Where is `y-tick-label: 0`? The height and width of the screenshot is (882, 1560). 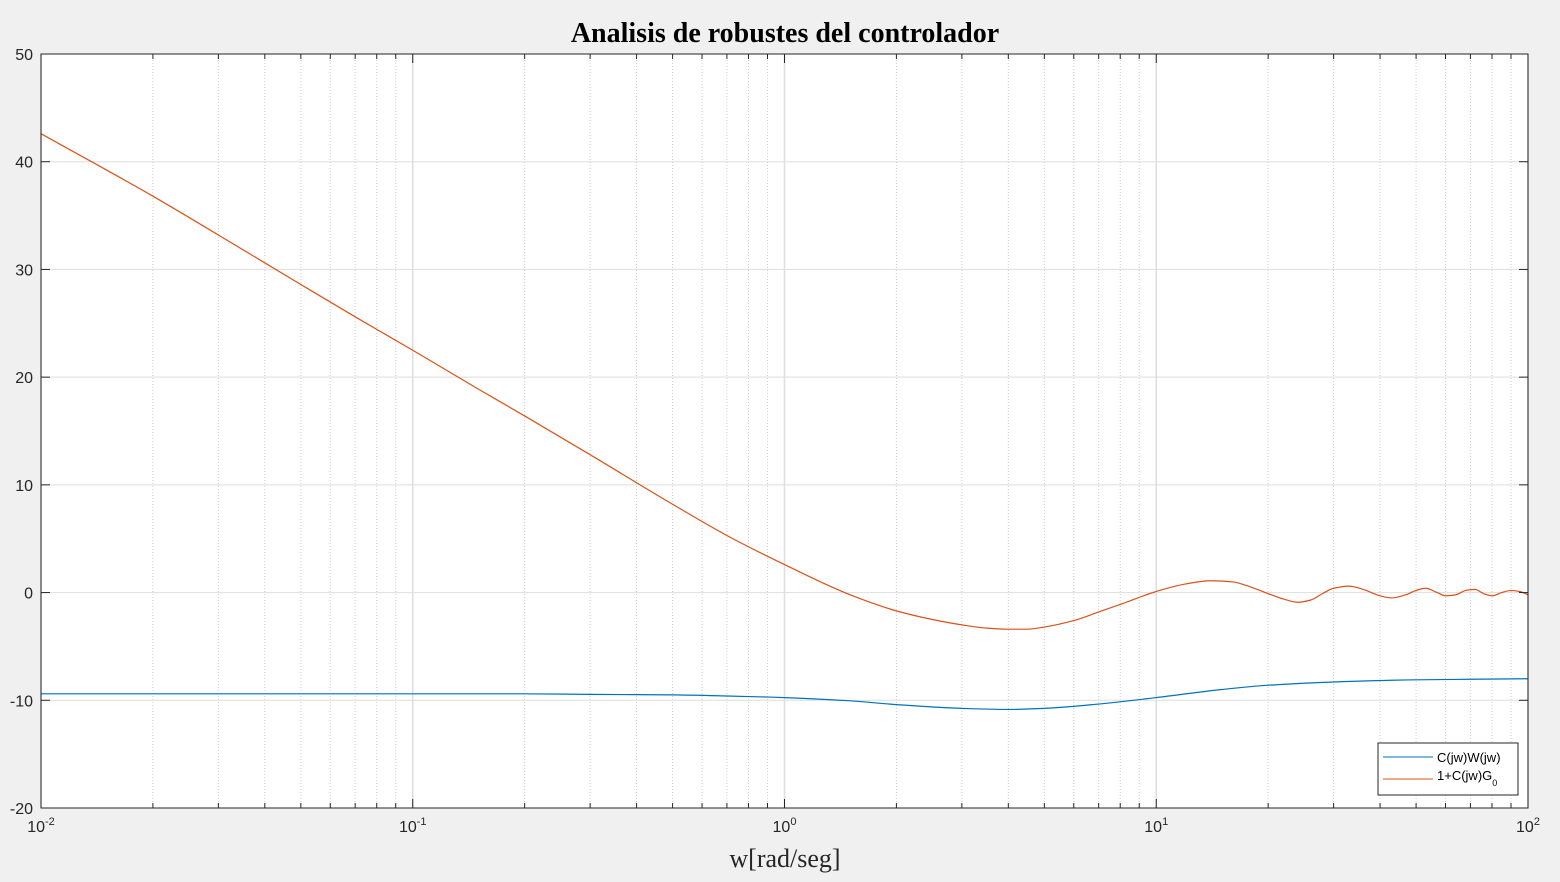
y-tick-label: 0 is located at coordinates (28, 594).